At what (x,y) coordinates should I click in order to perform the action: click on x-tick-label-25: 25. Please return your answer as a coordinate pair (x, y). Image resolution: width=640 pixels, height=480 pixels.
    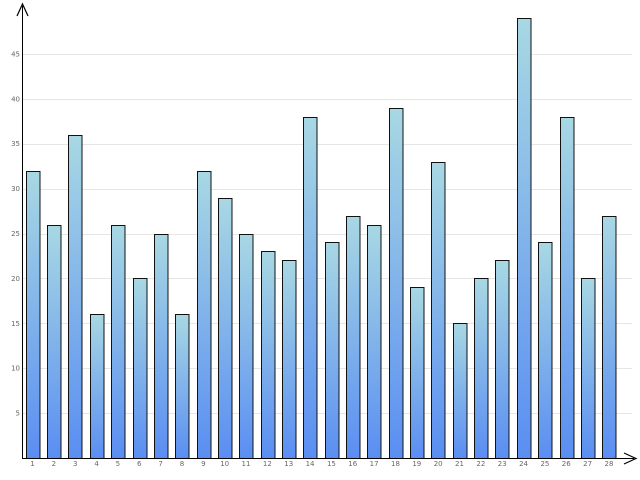
    Looking at the image, I should click on (544, 464).